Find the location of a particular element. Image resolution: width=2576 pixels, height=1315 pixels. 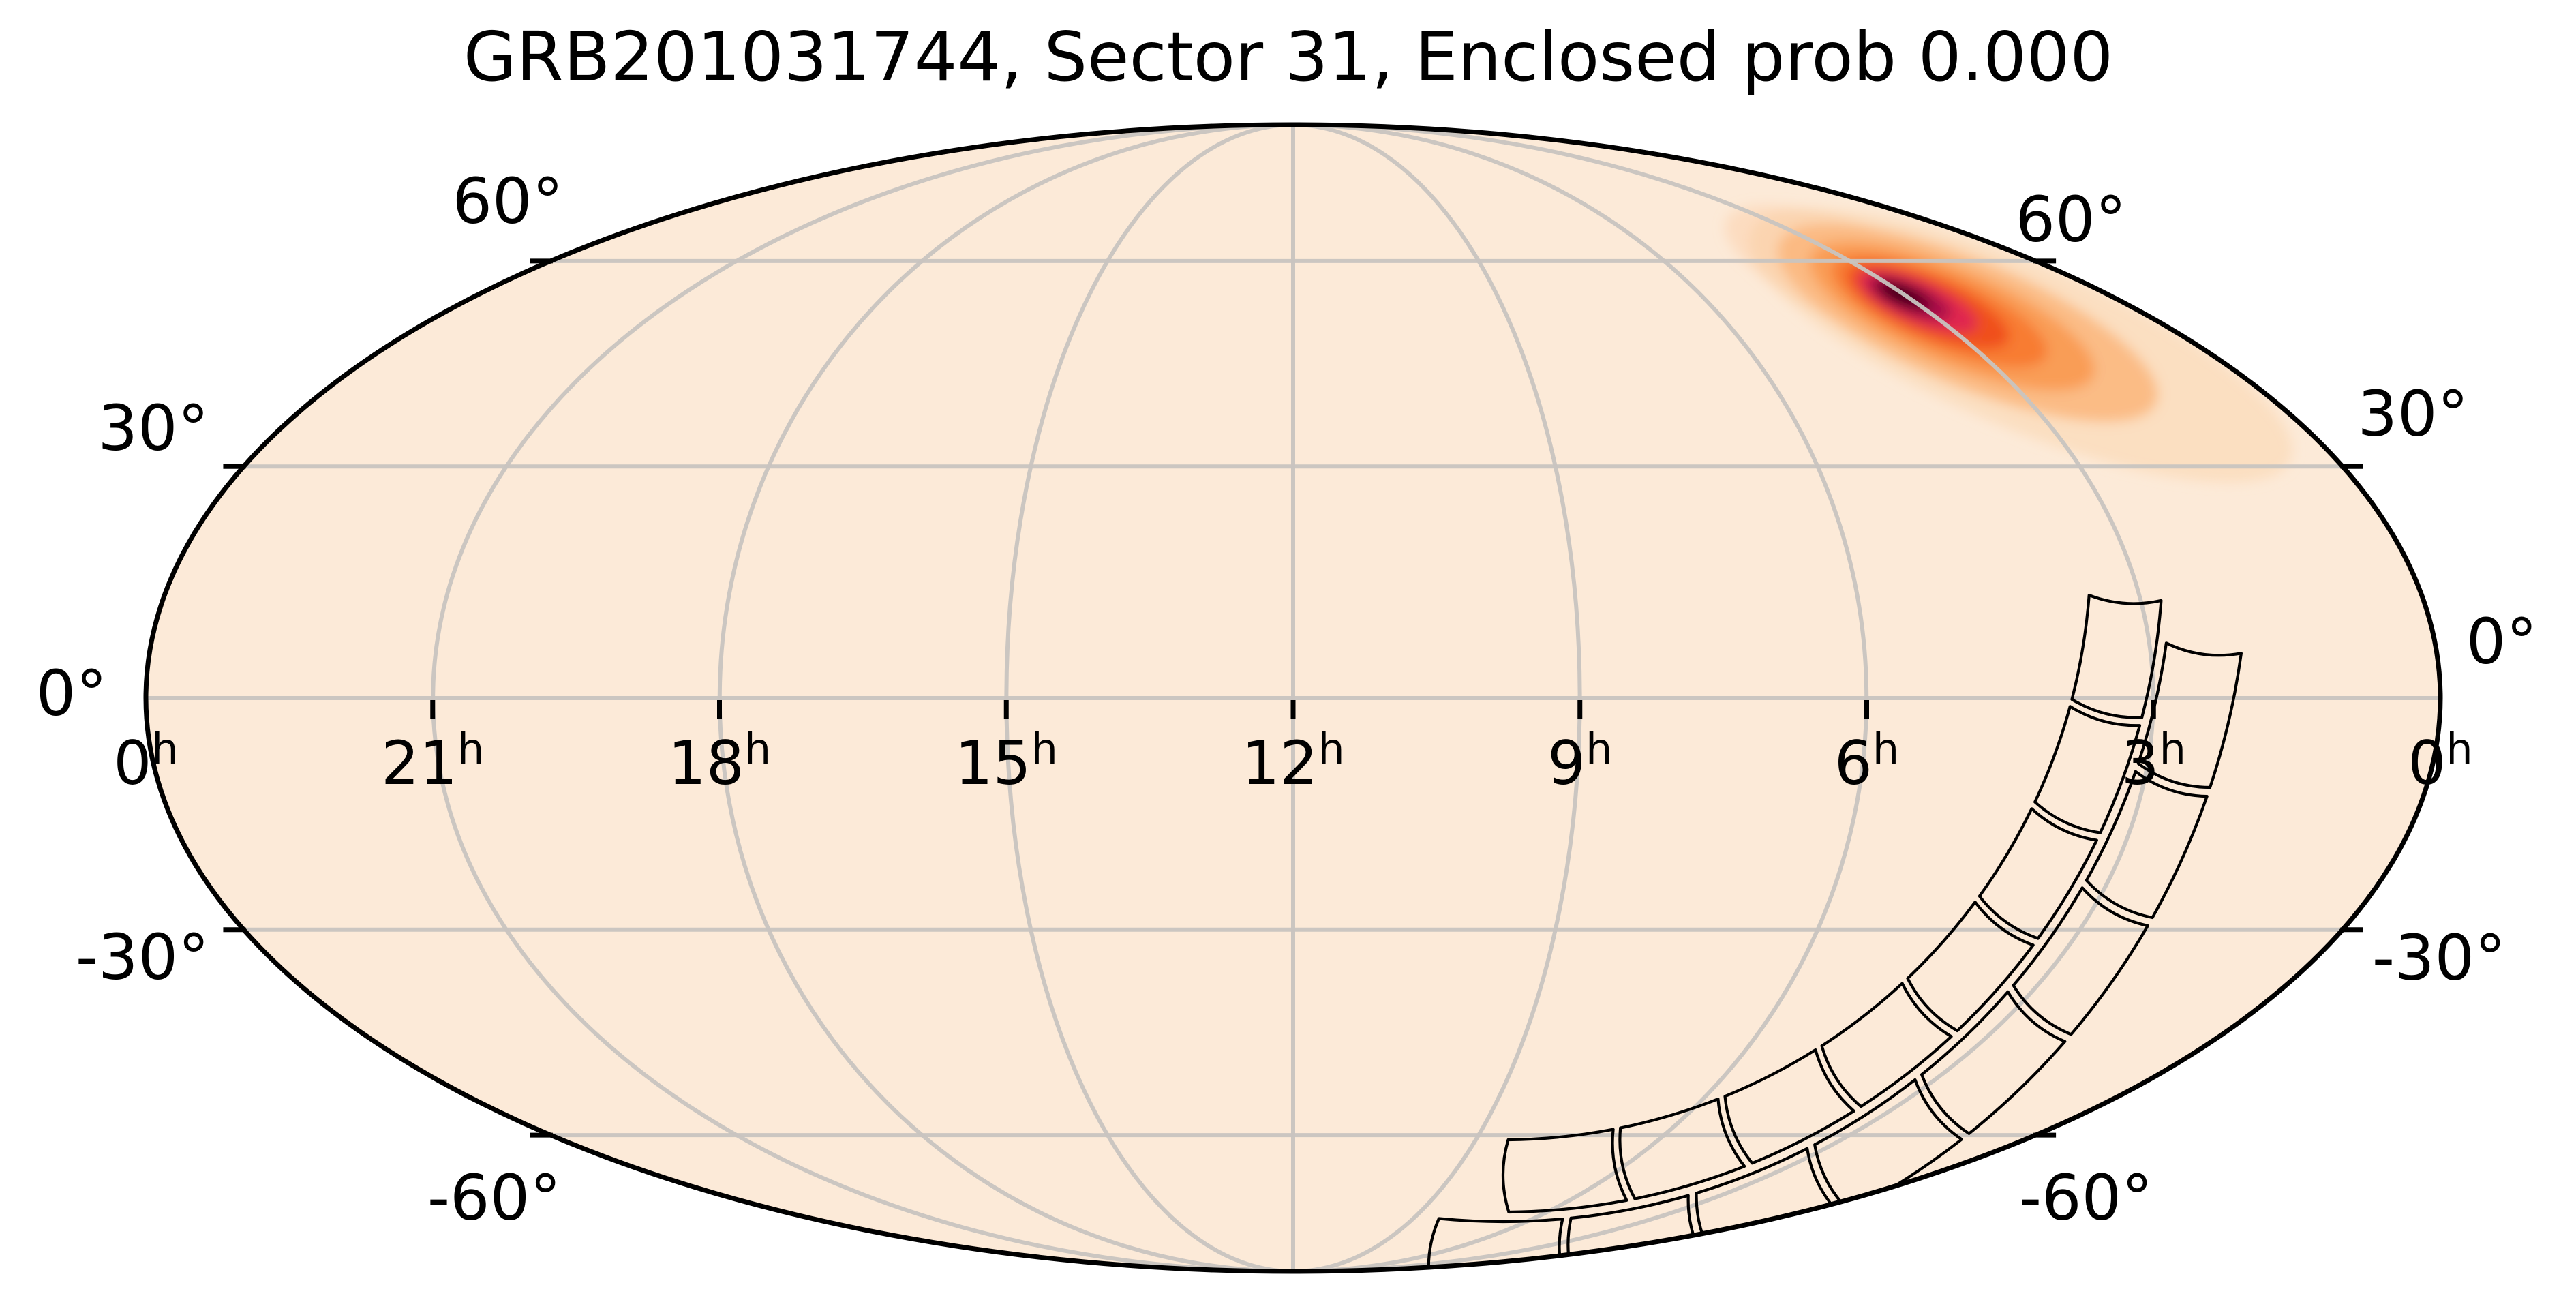

graticule-meridian-15h is located at coordinates (1149, 698).